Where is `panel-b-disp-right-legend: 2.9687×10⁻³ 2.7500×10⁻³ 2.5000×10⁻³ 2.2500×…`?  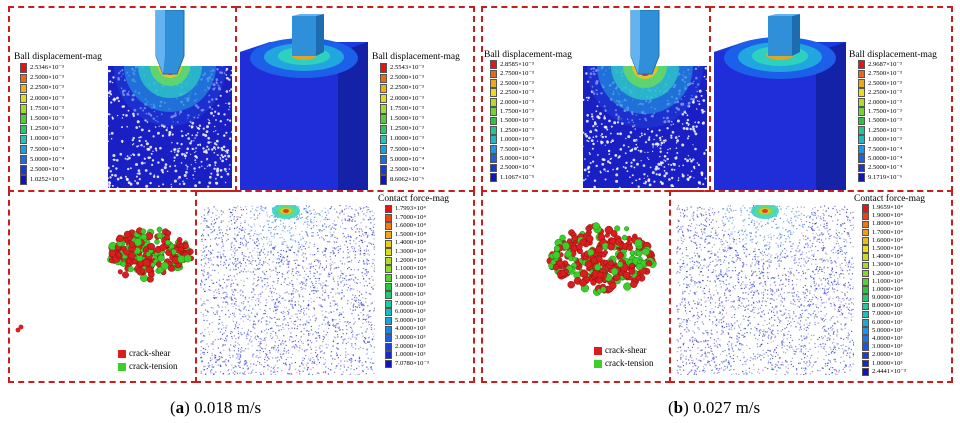
panel-b-disp-right-legend: 2.9687×10⁻³ 2.7500×10⁻³ 2.5000×10⁻³ 2.2500×… is located at coordinates (880, 121).